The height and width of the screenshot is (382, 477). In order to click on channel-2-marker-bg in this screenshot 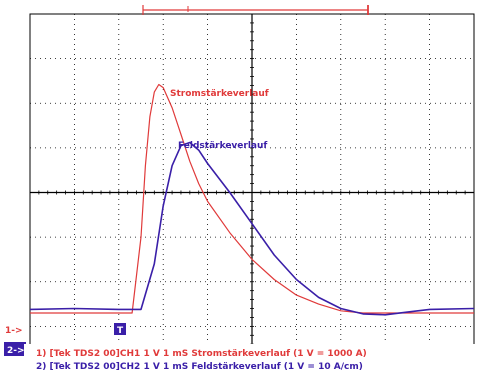, I will do `click(15, 349)`.